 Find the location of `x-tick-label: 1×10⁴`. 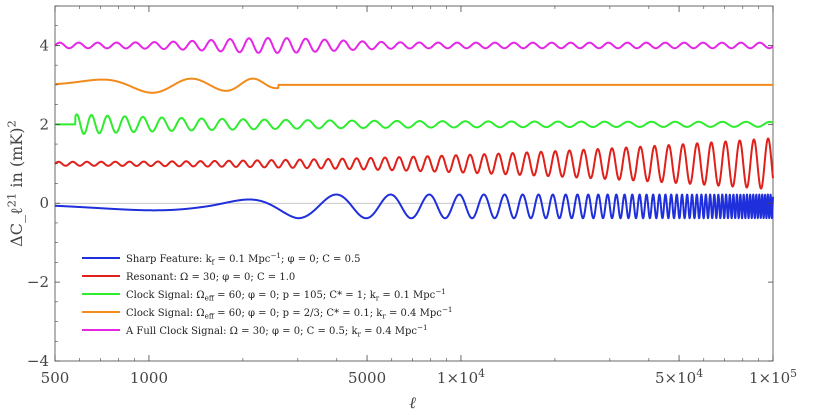

x-tick-label: 1×10⁴ is located at coordinates (461, 377).